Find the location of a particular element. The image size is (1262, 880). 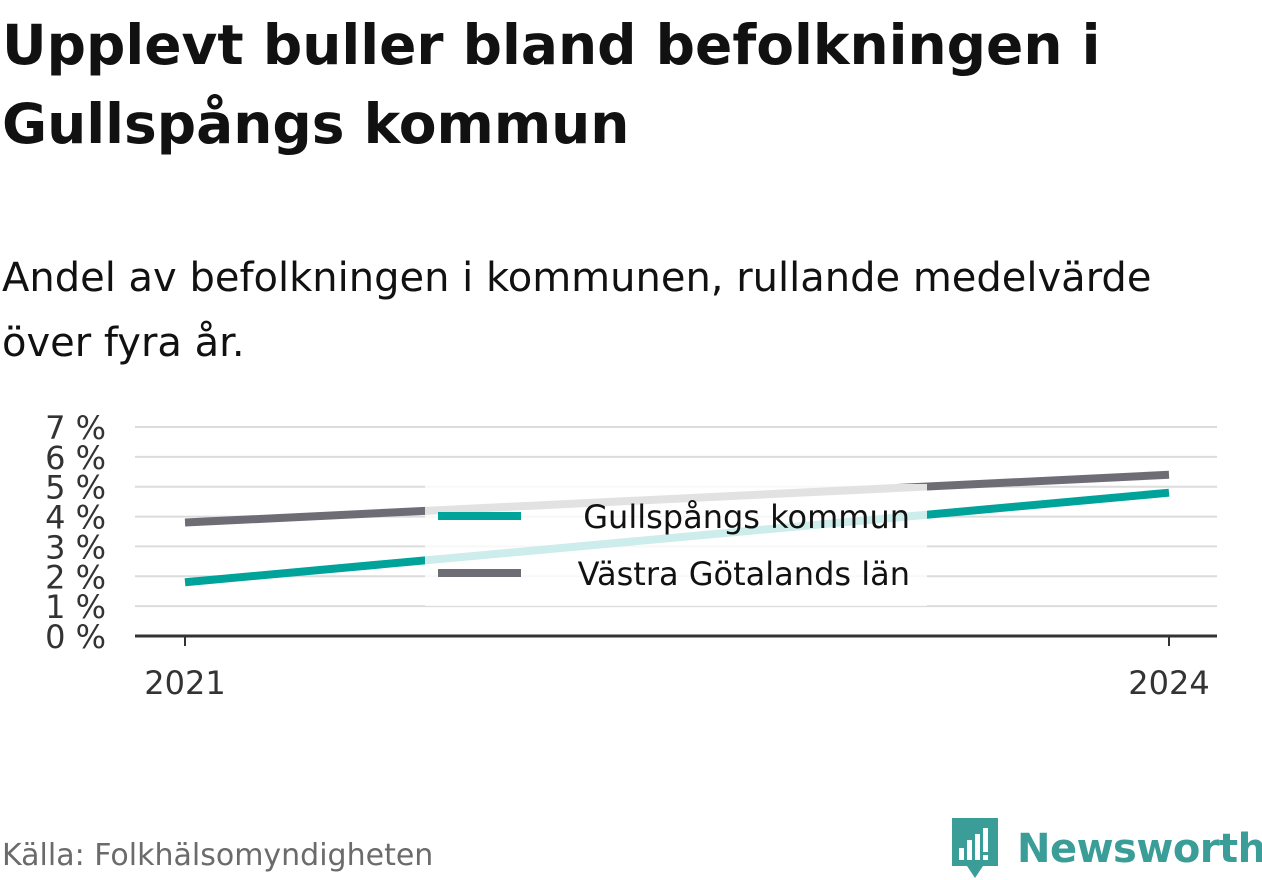

x-axis: 2021 2024 is located at coordinates (676, 668).